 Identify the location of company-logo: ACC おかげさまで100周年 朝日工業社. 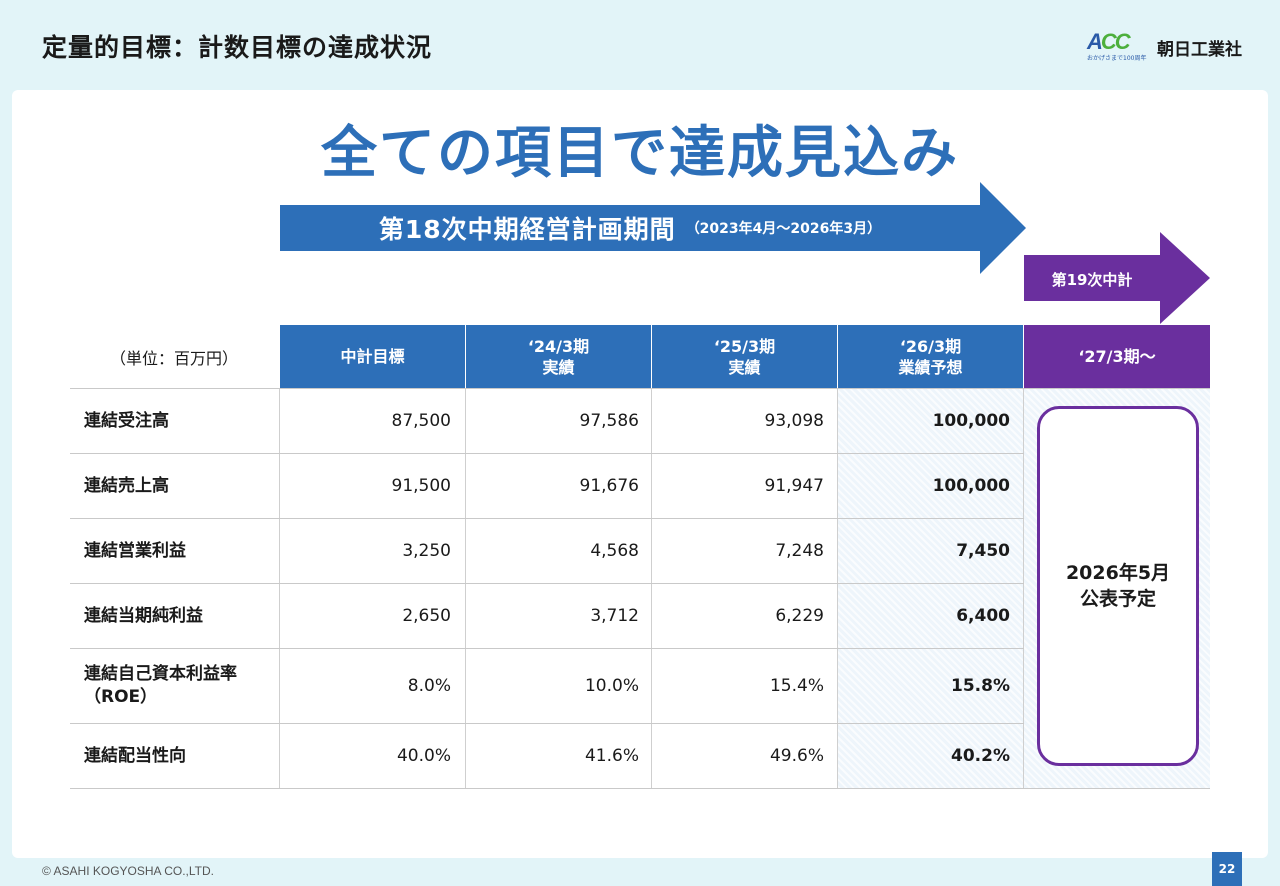
(1164, 47).